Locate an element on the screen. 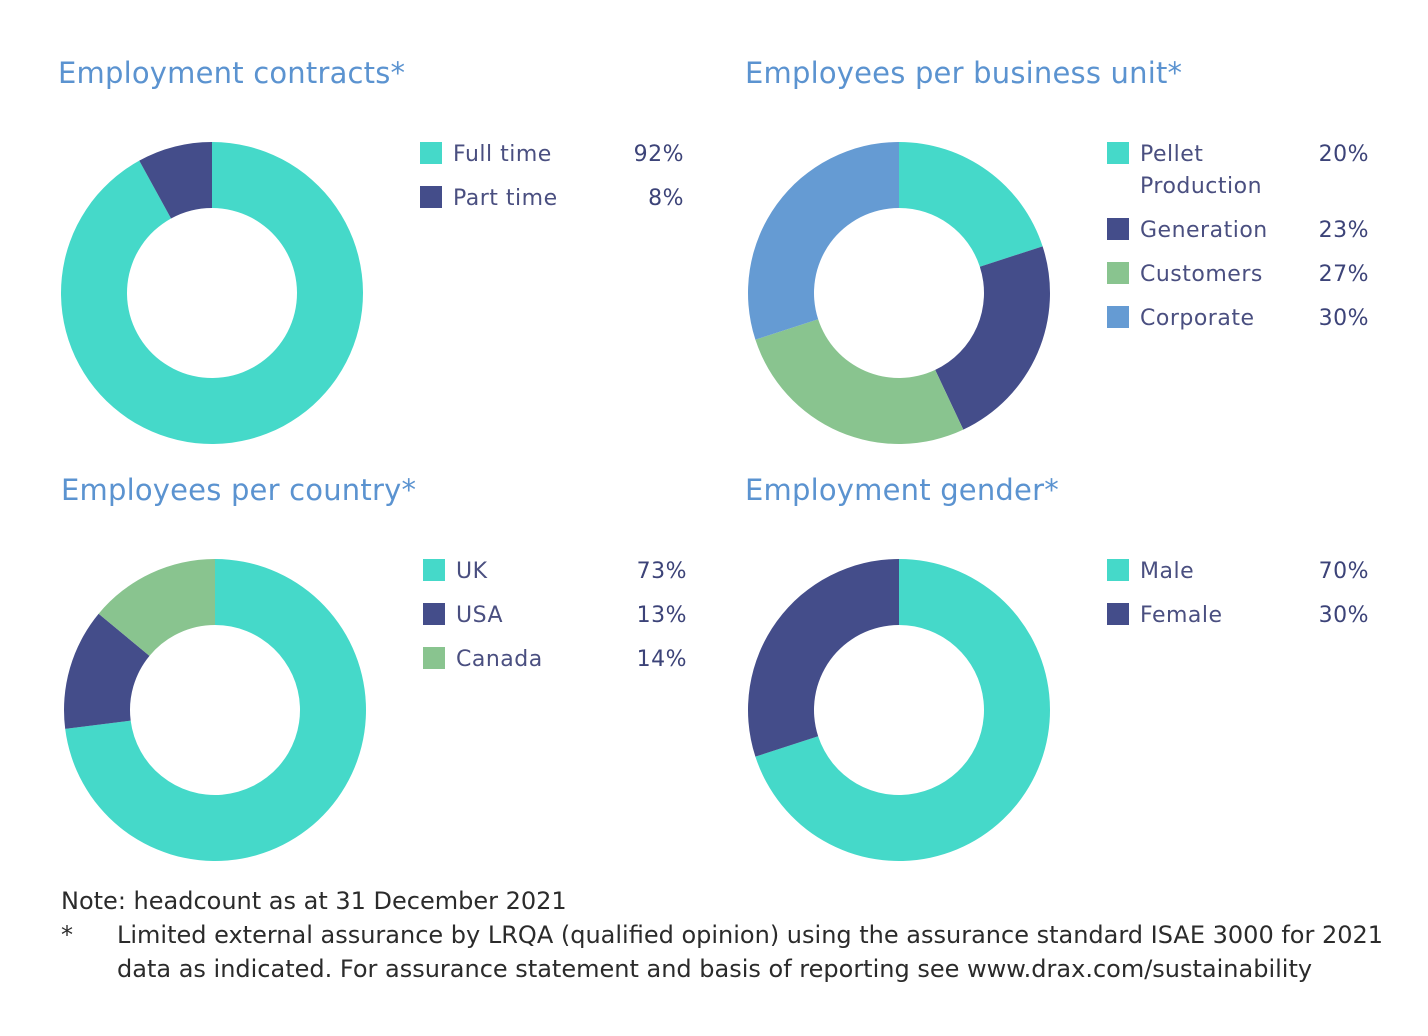 This screenshot has height=1036, width=1428. donut-segment-full-time is located at coordinates (211, 293).